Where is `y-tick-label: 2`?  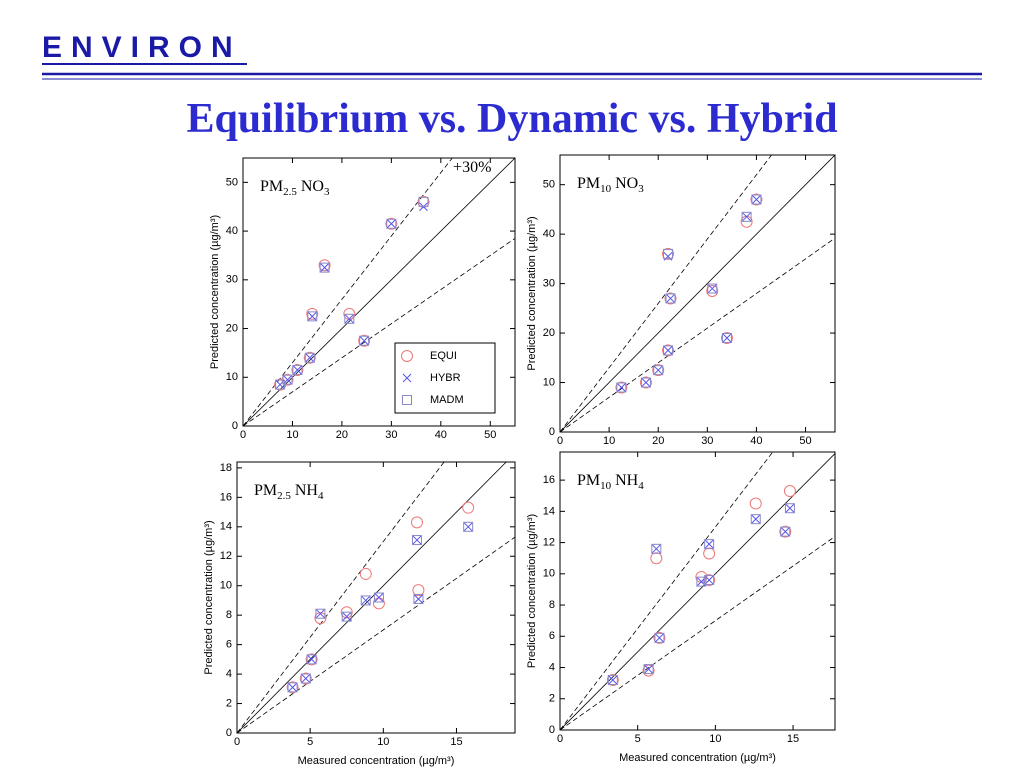 y-tick-label: 2 is located at coordinates (552, 699).